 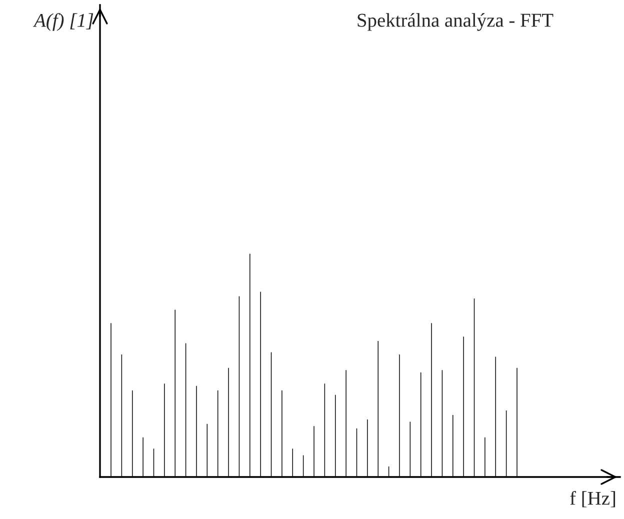 What do you see at coordinates (456, 22) in the screenshot?
I see `chart-title: Spektrálna analýza - FFT` at bounding box center [456, 22].